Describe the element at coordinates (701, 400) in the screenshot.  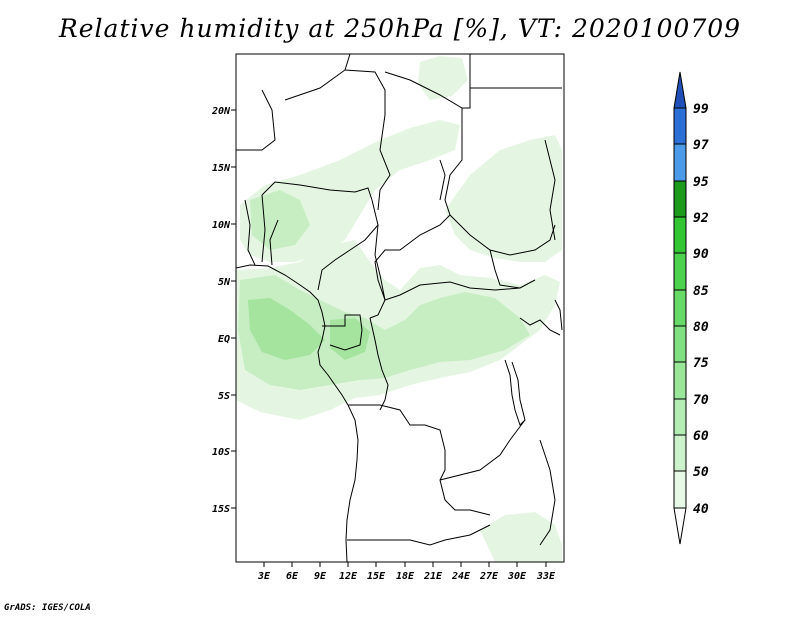
I see `colorbar-label: 70` at that location.